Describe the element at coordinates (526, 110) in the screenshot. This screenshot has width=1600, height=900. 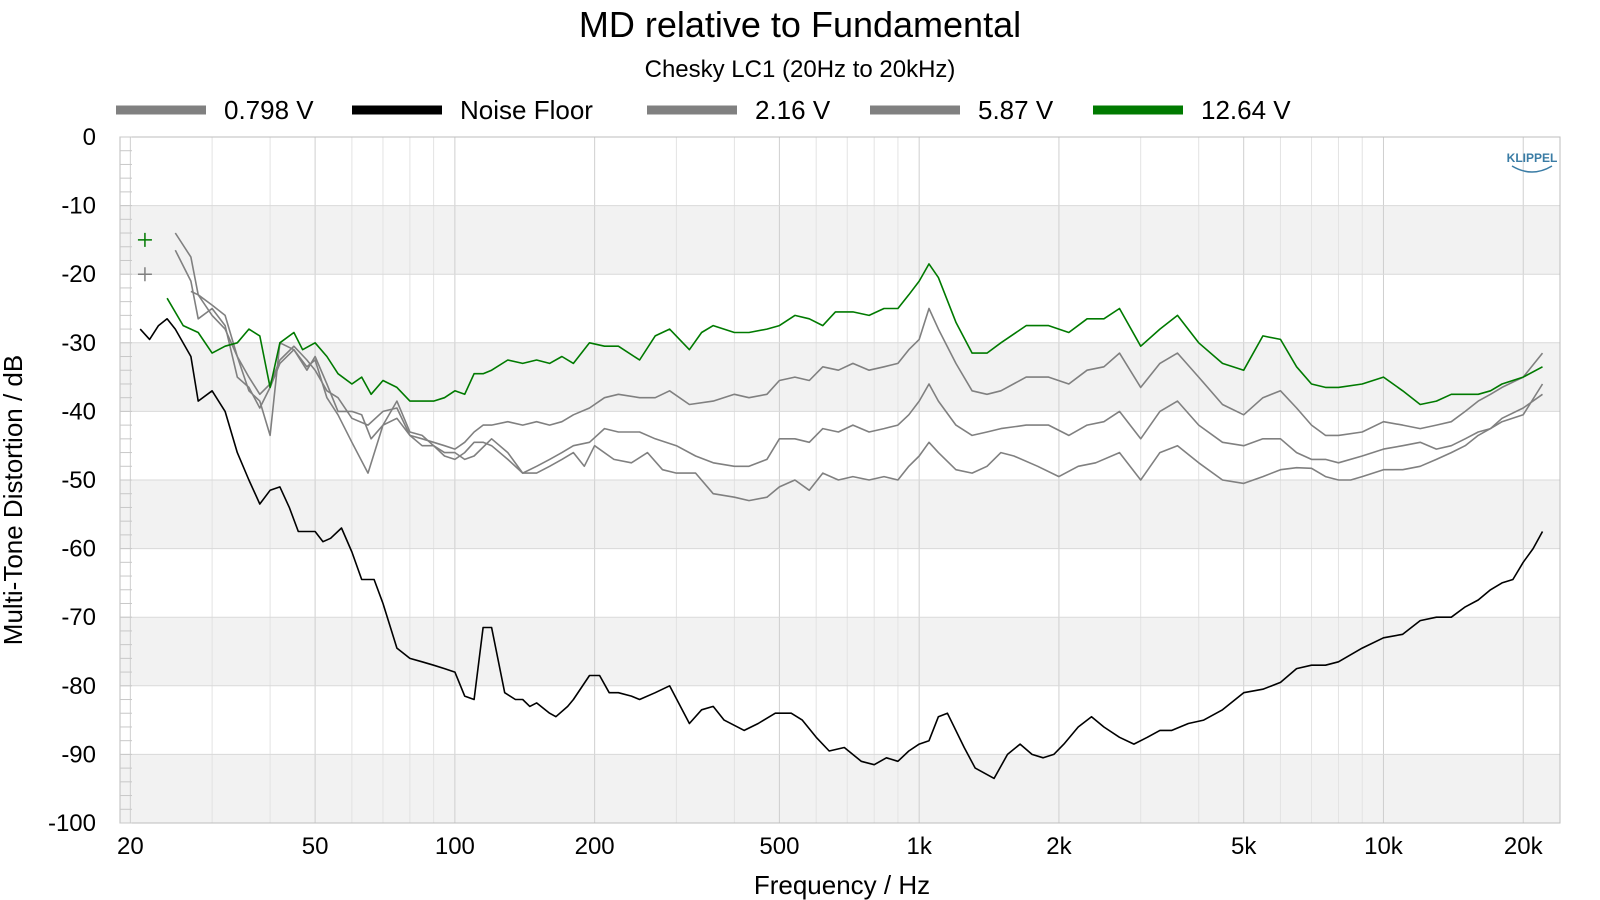
I see `legend-label: Noise Floor` at that location.